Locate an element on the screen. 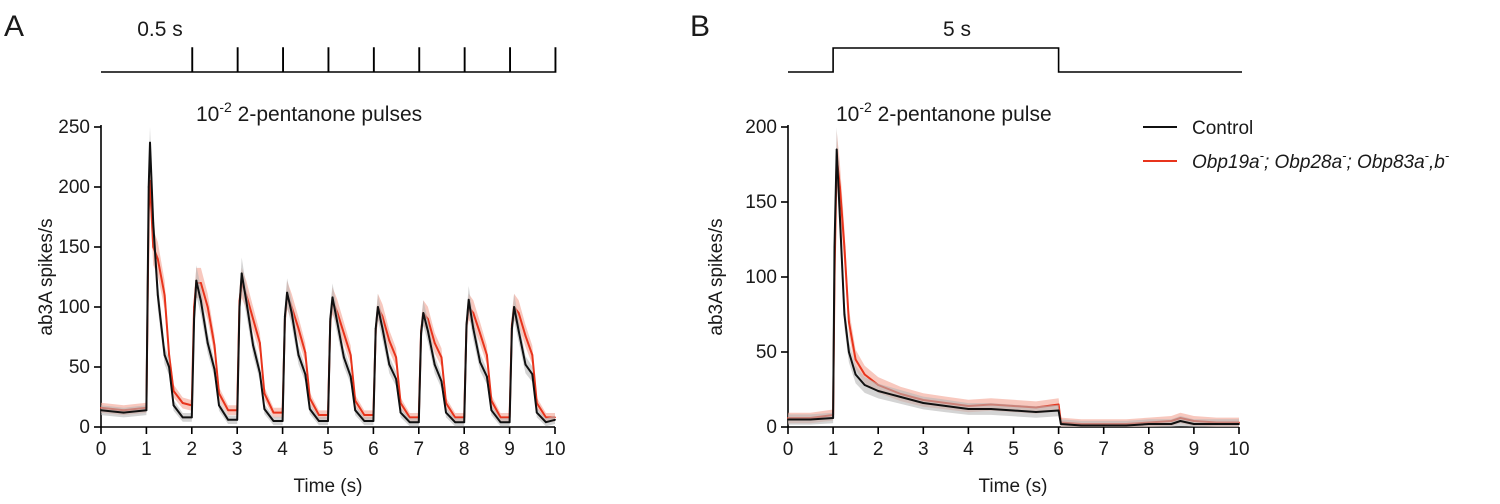 This screenshot has height=504, width=1500. x-tick-label: 0 is located at coordinates (788, 449).